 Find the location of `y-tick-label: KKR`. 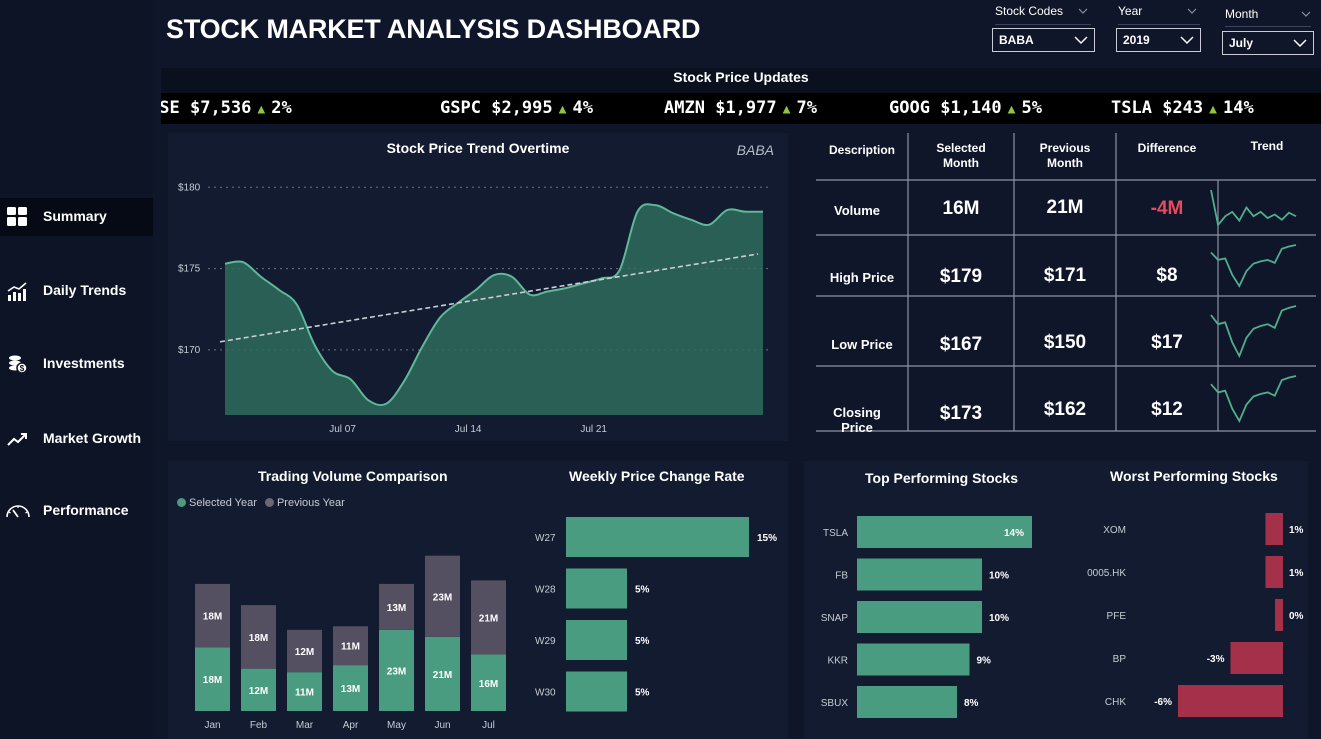

y-tick-label: KKR is located at coordinates (837, 661).